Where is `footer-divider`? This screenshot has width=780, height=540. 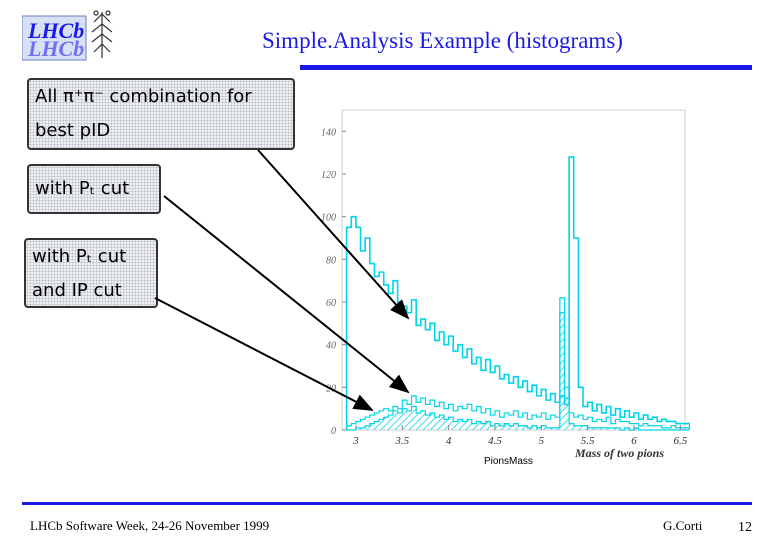
footer-divider is located at coordinates (387, 503).